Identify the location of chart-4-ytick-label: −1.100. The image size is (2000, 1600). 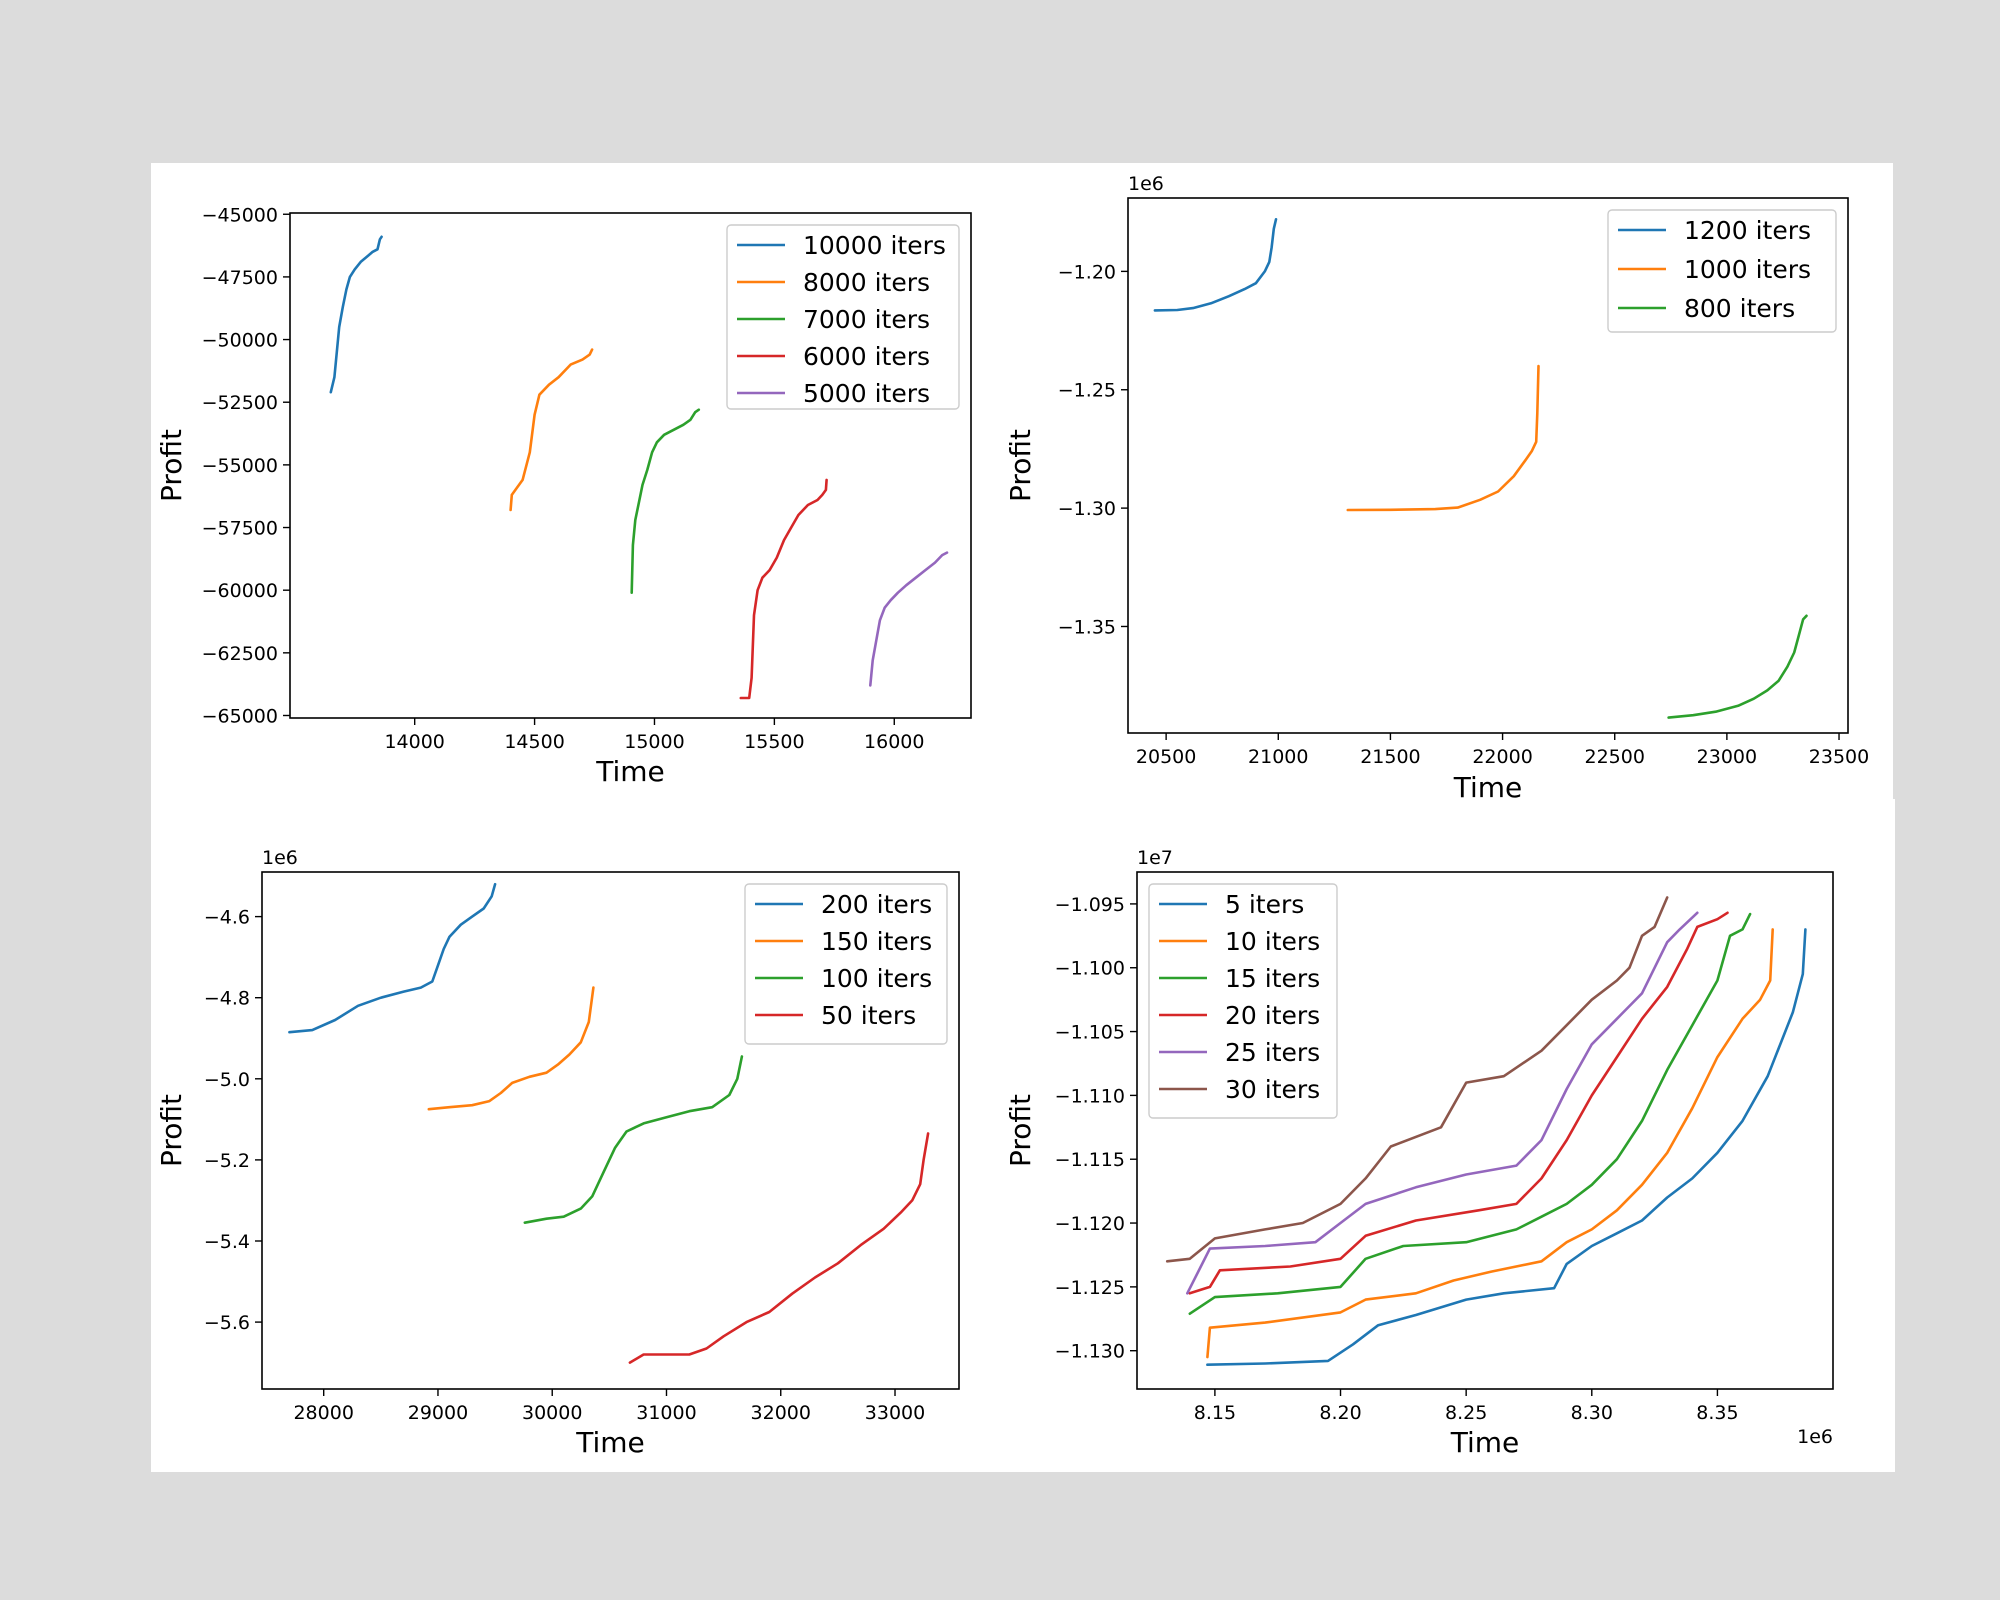
(1090, 969).